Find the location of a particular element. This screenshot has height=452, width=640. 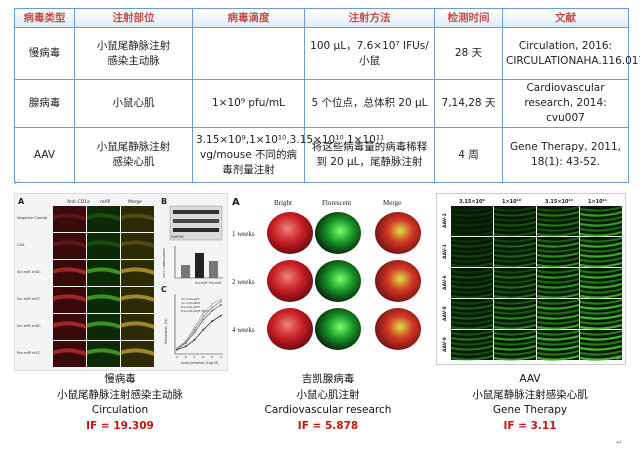

x-tick-label: -6 is located at coordinates (202, 357).